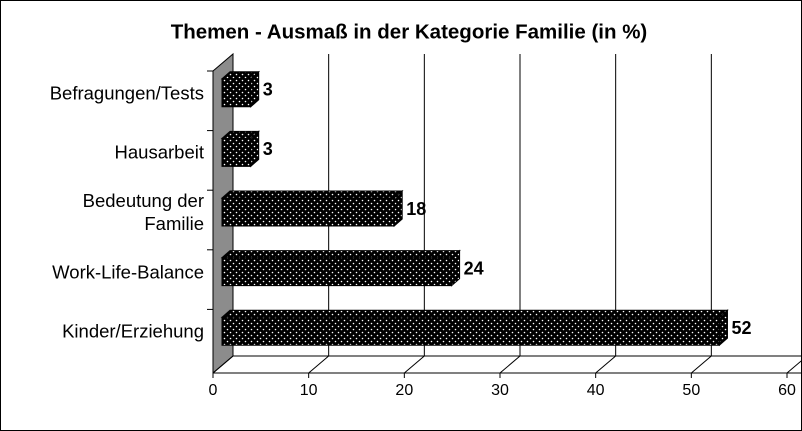 The width and height of the screenshot is (802, 431). I want to click on y-tick-label: Befragungen/Tests, so click(126, 93).